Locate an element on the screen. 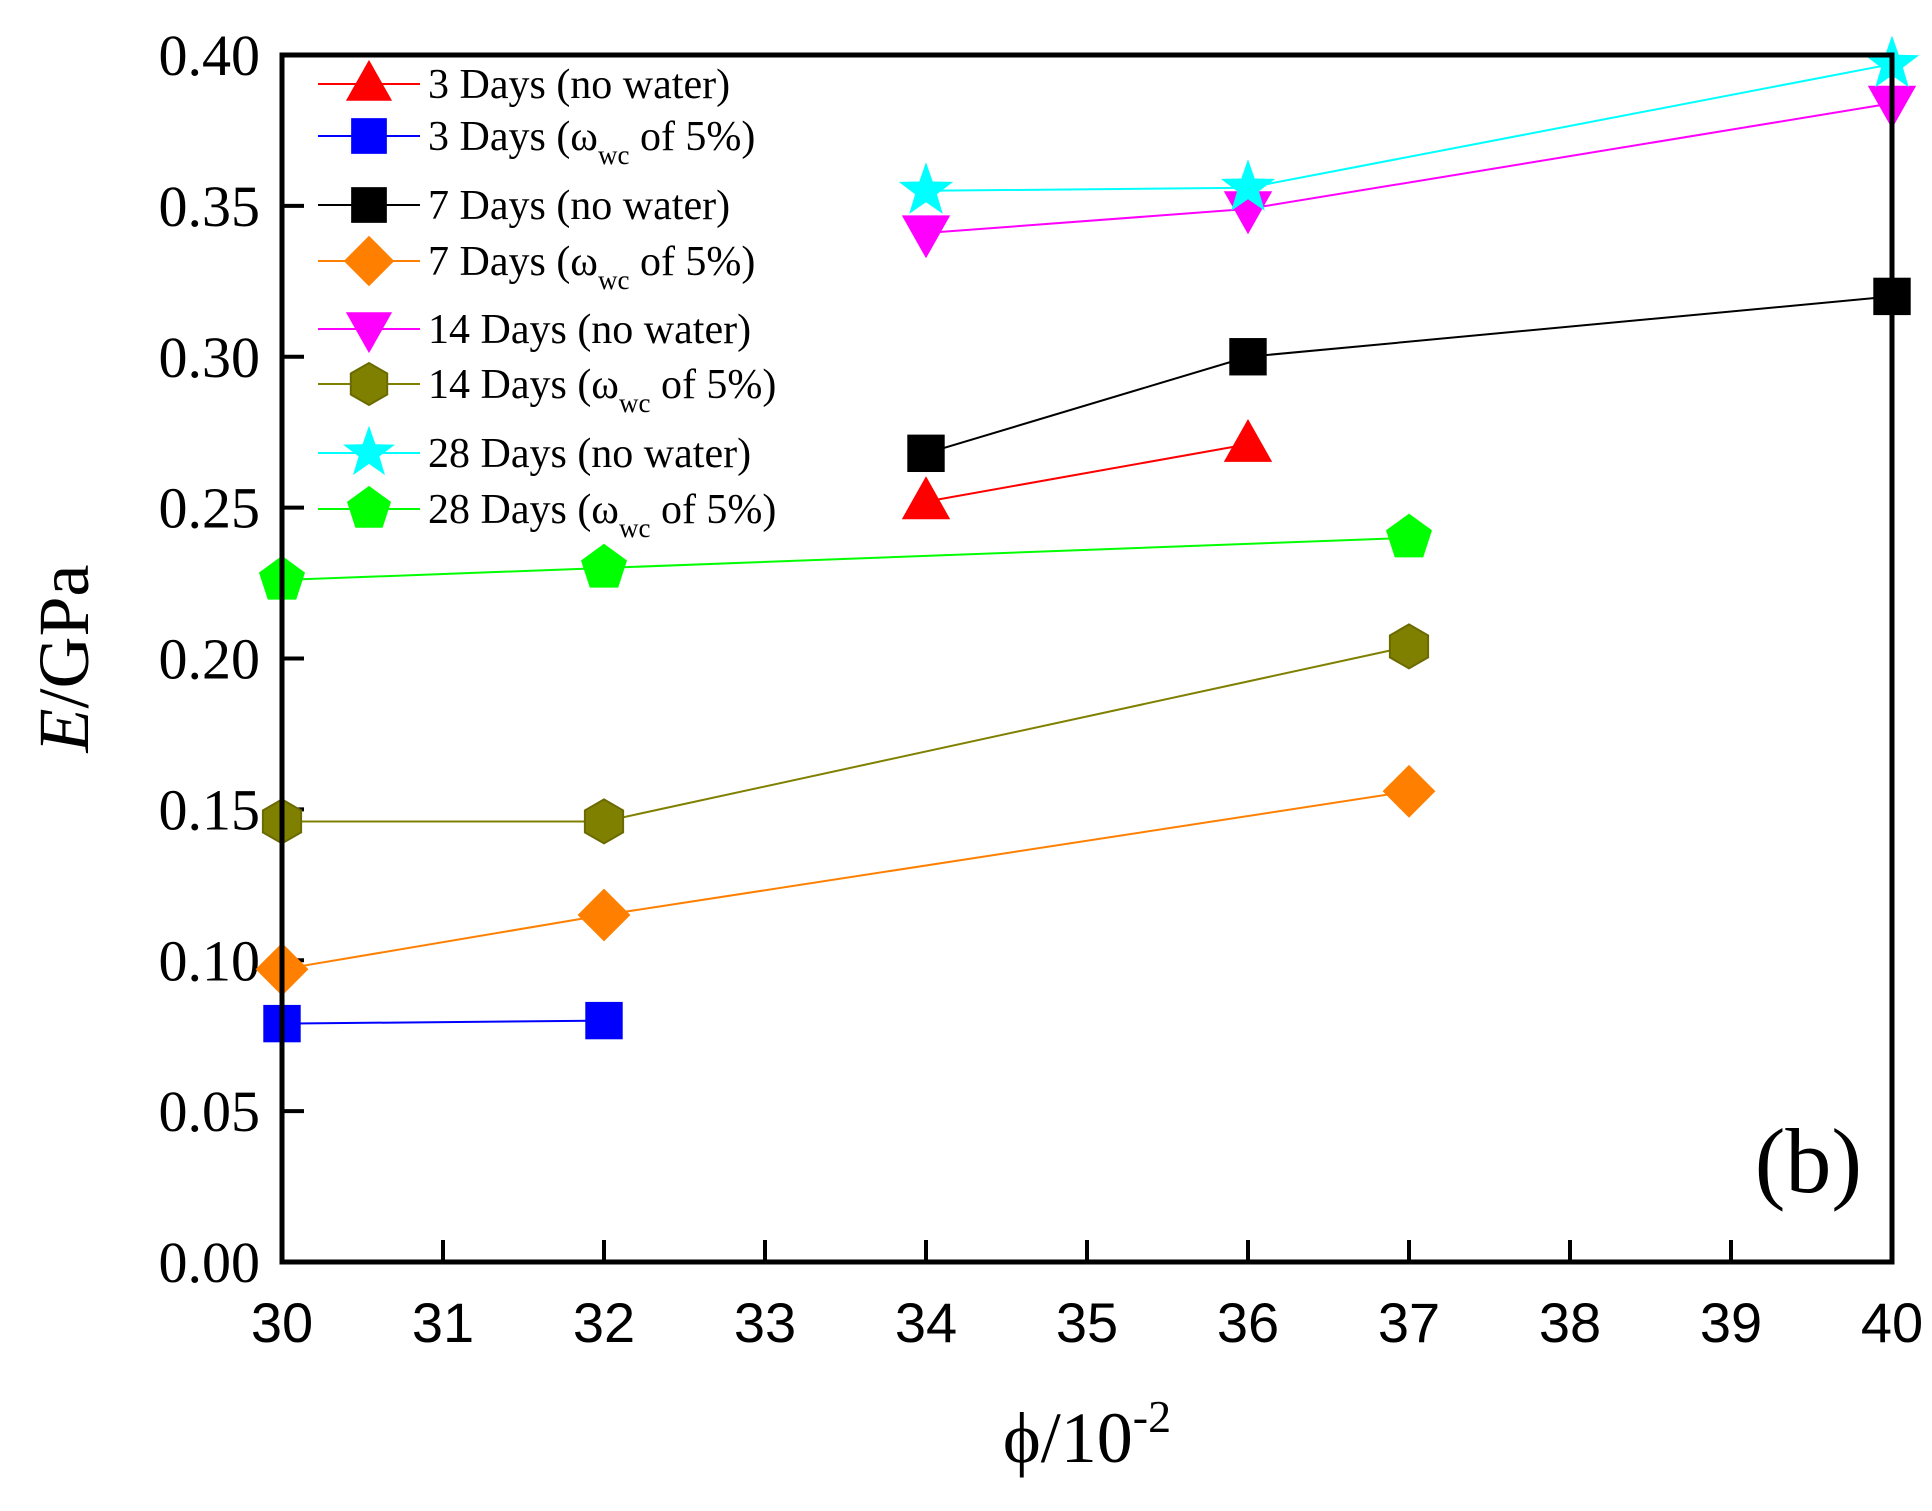 Image resolution: width=1932 pixels, height=1511 pixels. y-axis-label: E/GPa is located at coordinates (64, 659).